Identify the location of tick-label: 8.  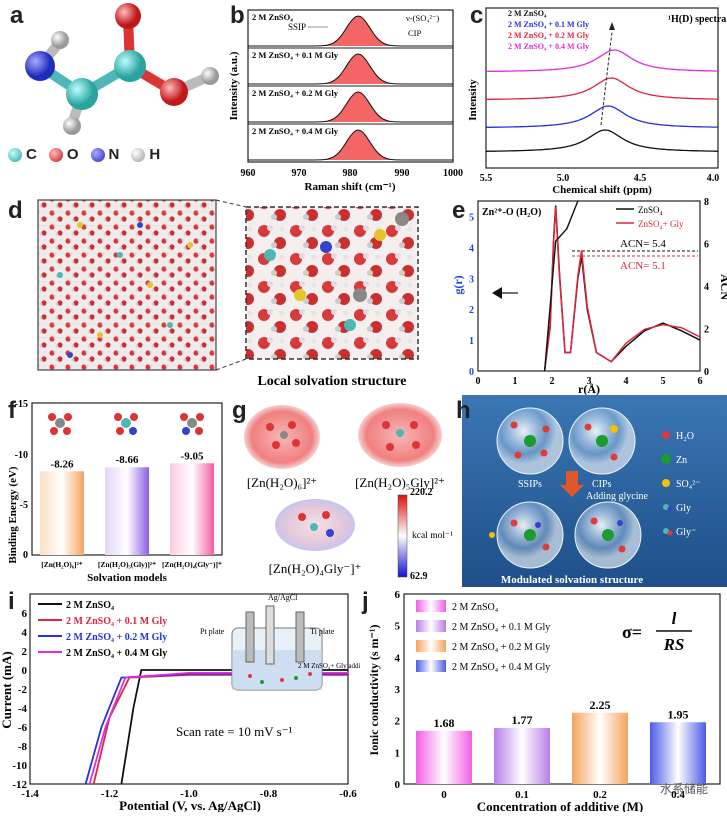
(706, 202).